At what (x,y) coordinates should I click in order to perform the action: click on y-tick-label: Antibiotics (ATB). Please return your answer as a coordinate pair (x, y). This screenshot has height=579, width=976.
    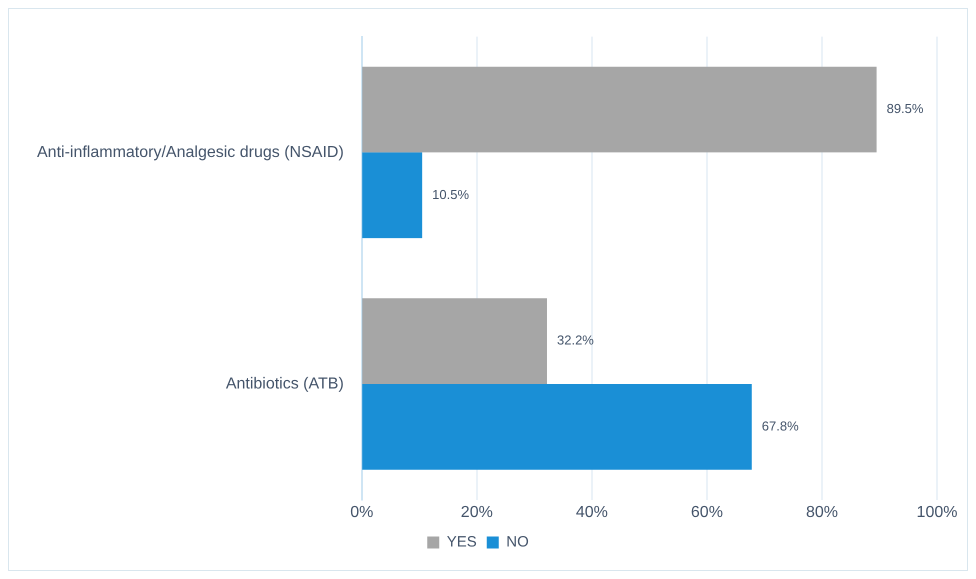
    Looking at the image, I should click on (285, 383).